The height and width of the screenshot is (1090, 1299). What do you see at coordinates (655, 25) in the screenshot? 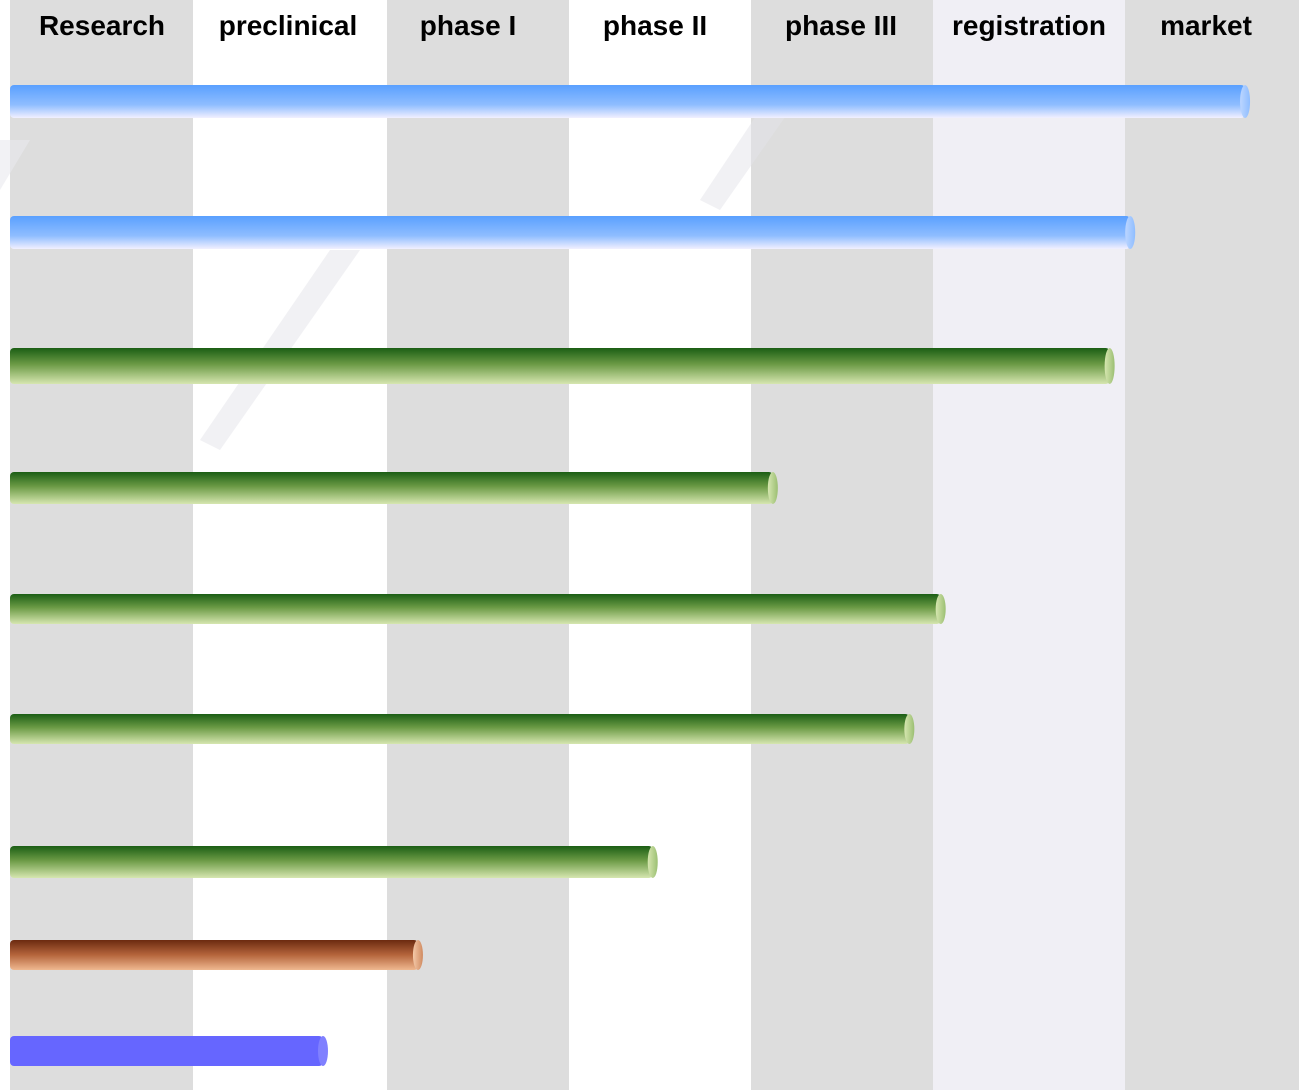
I see `stage-label-phase-ii: phase II` at bounding box center [655, 25].